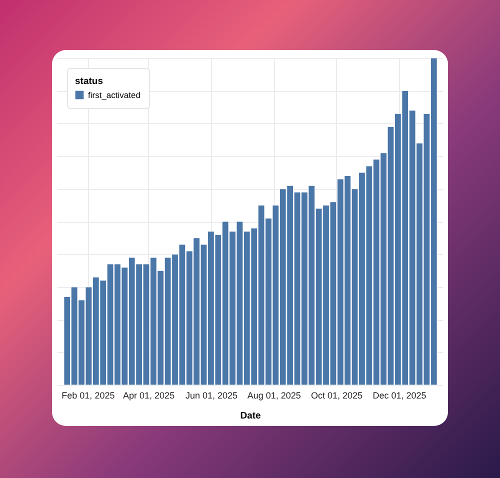  I want to click on x-tick-label: Feb 01, 2025, so click(88, 395).